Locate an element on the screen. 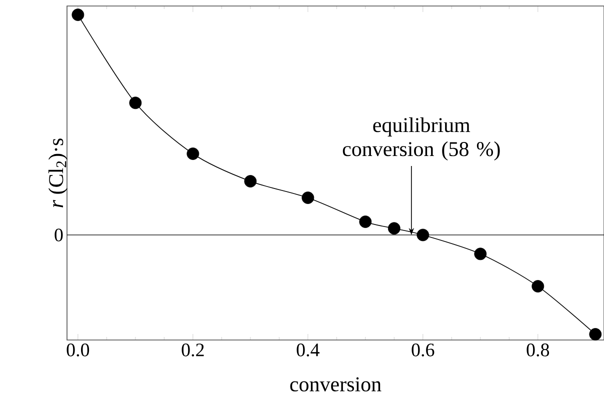  y-axis-title: r (Cl$_{2}$)·s is located at coordinates (58, 173).